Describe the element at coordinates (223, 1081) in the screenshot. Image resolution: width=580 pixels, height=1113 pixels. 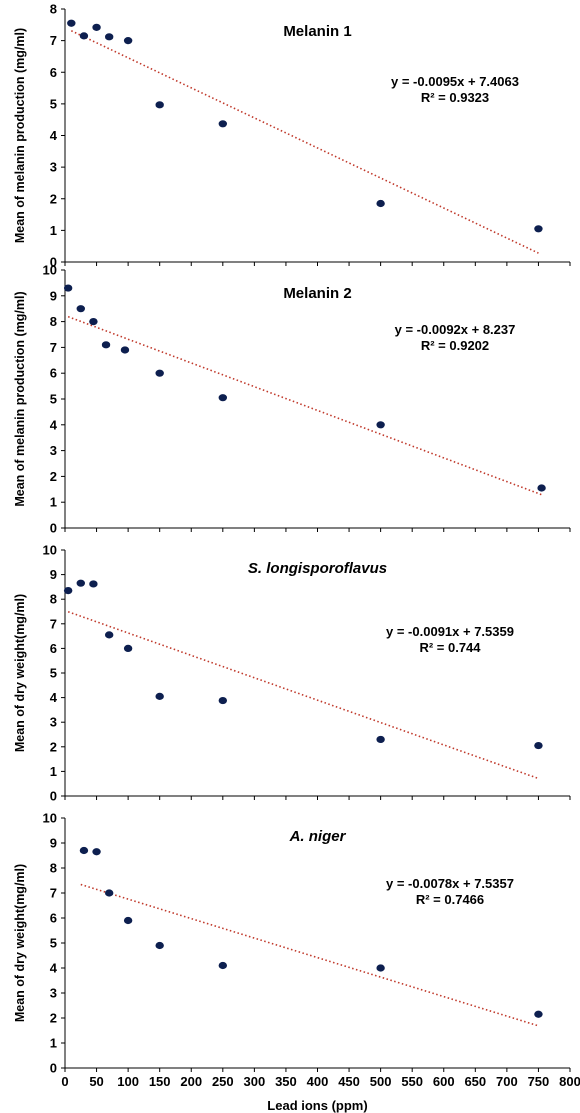
I see `x-tick-label: 250` at that location.